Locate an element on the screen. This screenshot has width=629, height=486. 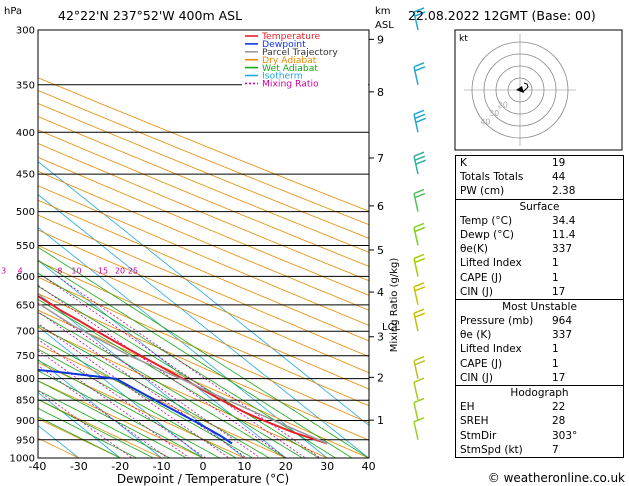
km-tick-label: 1 is located at coordinates (380, 420).